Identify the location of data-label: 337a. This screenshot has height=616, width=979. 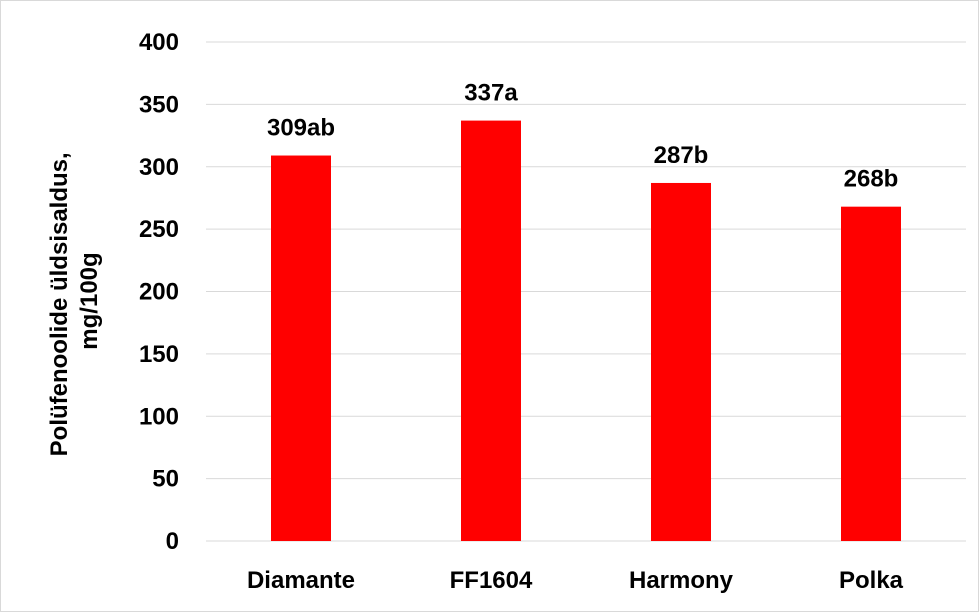
(491, 93).